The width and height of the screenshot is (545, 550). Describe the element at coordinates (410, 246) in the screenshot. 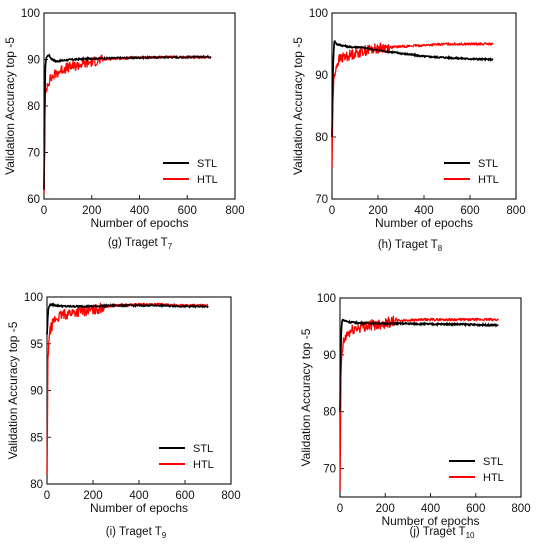

I see `panel-caption: (h) Traget T8` at that location.